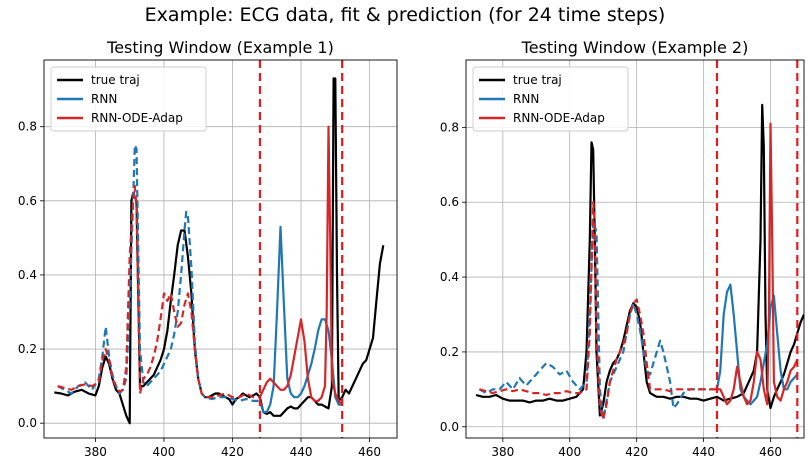 This screenshot has width=810, height=464. What do you see at coordinates (635, 47) in the screenshot?
I see `panel-title: Testing Window (Example 2)` at bounding box center [635, 47].